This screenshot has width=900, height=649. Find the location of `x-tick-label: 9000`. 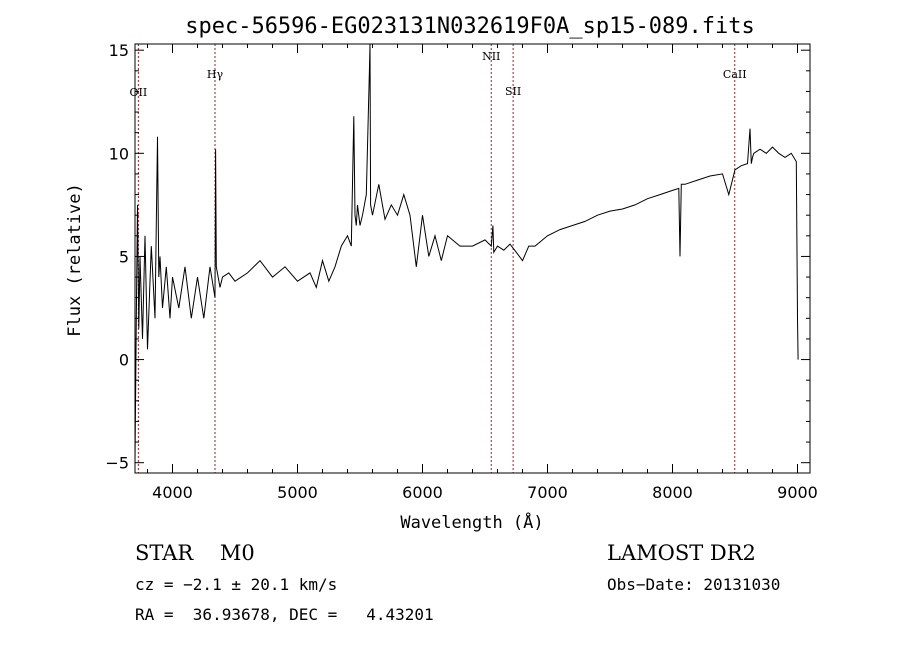

x-tick-label: 9000 is located at coordinates (797, 492).